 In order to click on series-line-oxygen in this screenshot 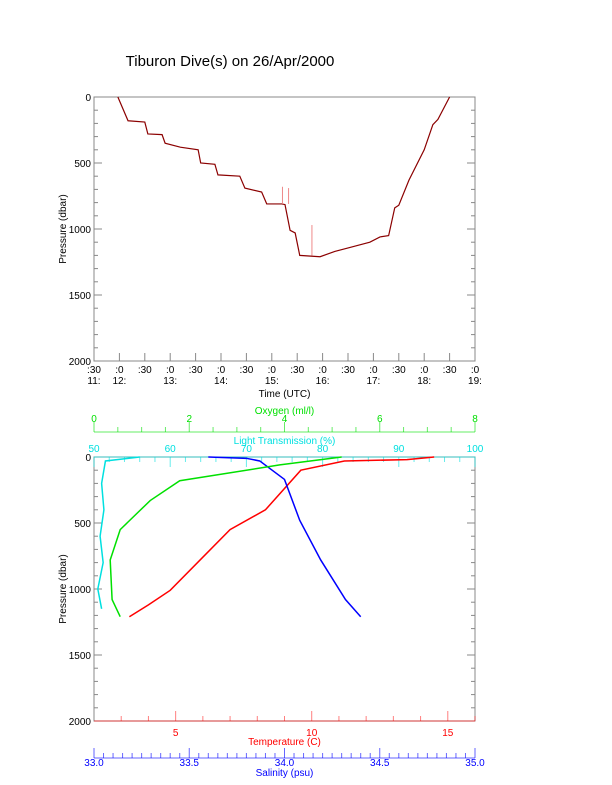, I will do `click(225, 537)`.